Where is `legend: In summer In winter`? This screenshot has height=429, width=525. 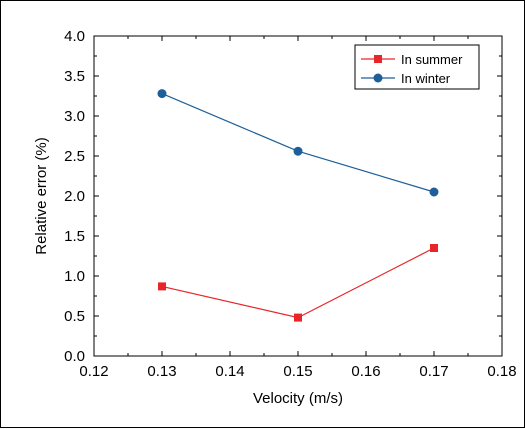
legend: In summer In winter is located at coordinates (417, 67).